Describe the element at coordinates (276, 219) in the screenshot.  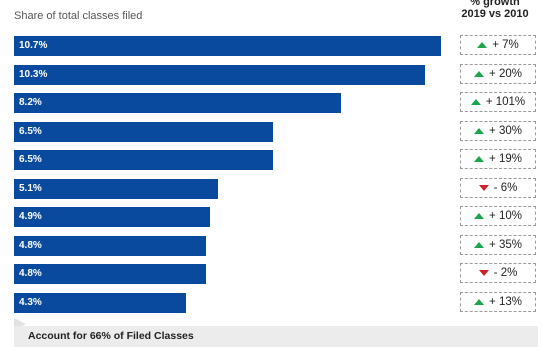
I see `chart-row: 4.9% + 10%` at that location.